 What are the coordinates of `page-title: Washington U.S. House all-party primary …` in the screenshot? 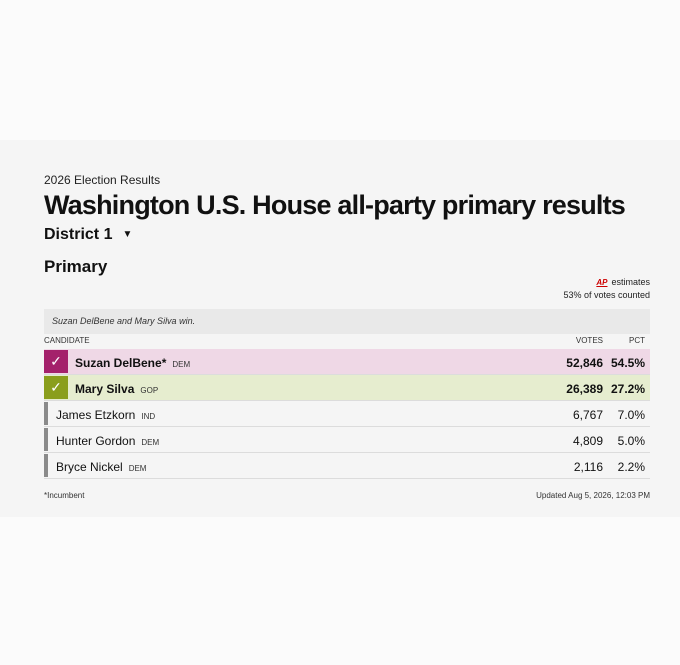 It's located at (335, 205).